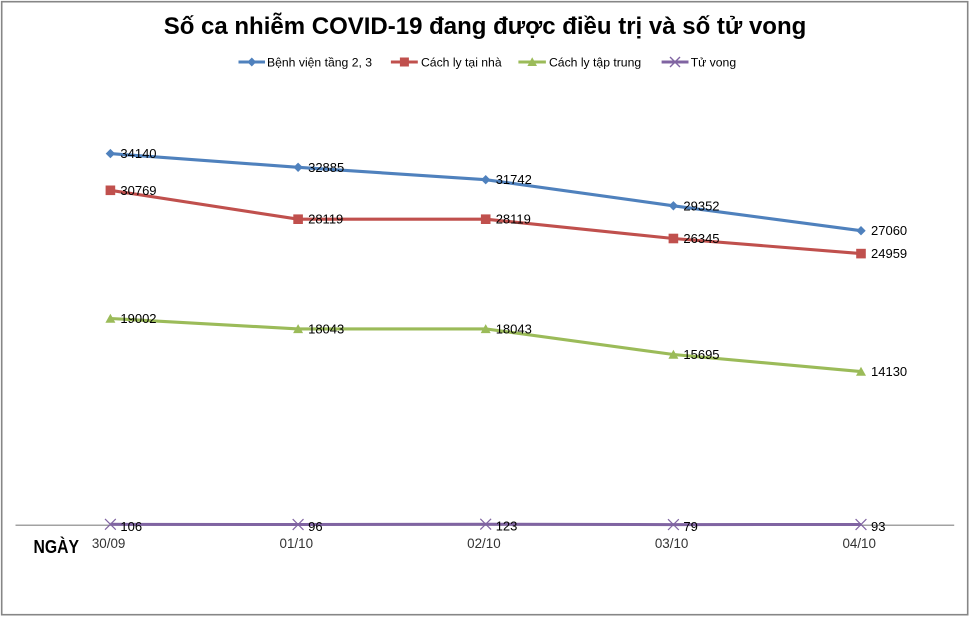  I want to click on svg-text: Cách ly tại nhà, so click(461, 62).